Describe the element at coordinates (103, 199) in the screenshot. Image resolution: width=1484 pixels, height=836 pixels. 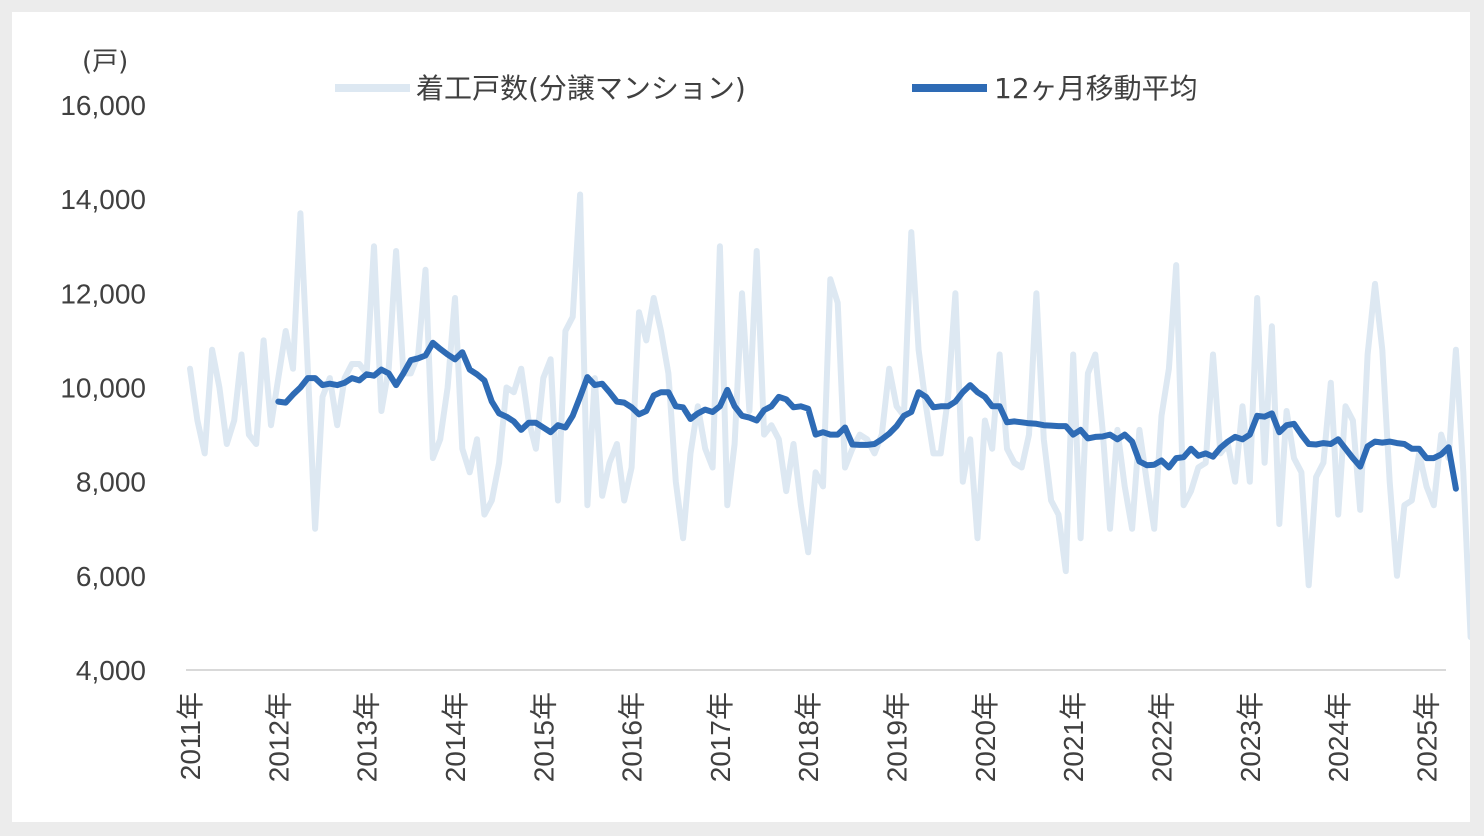
I see `y-tick-label: 14,000` at that location.